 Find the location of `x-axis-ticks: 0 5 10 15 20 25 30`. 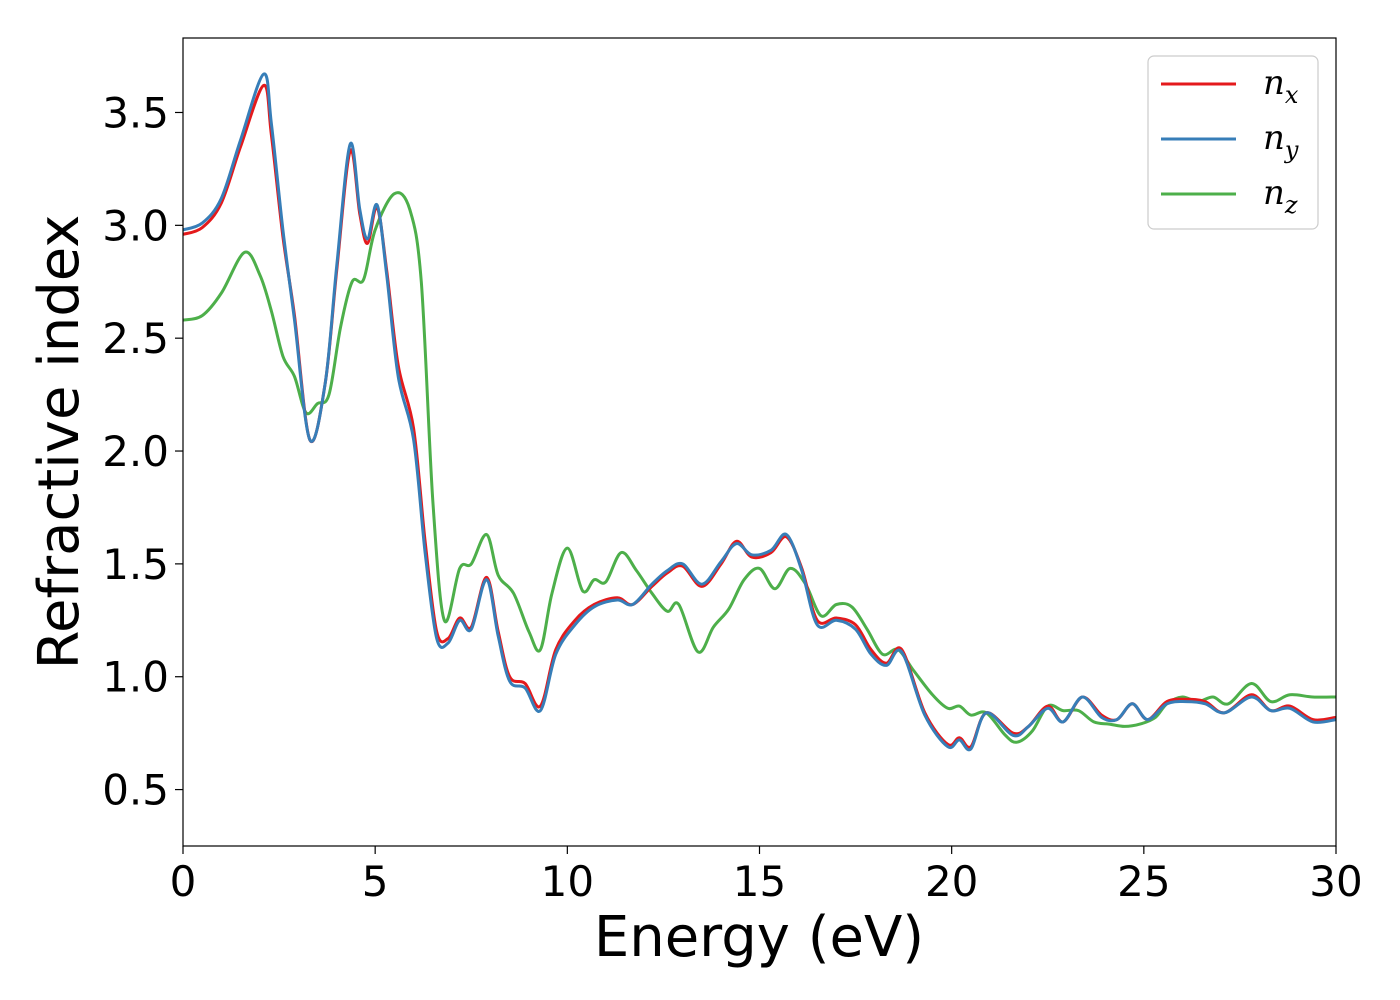

x-axis-ticks: 0 5 10 15 20 25 30 is located at coordinates (766, 876).